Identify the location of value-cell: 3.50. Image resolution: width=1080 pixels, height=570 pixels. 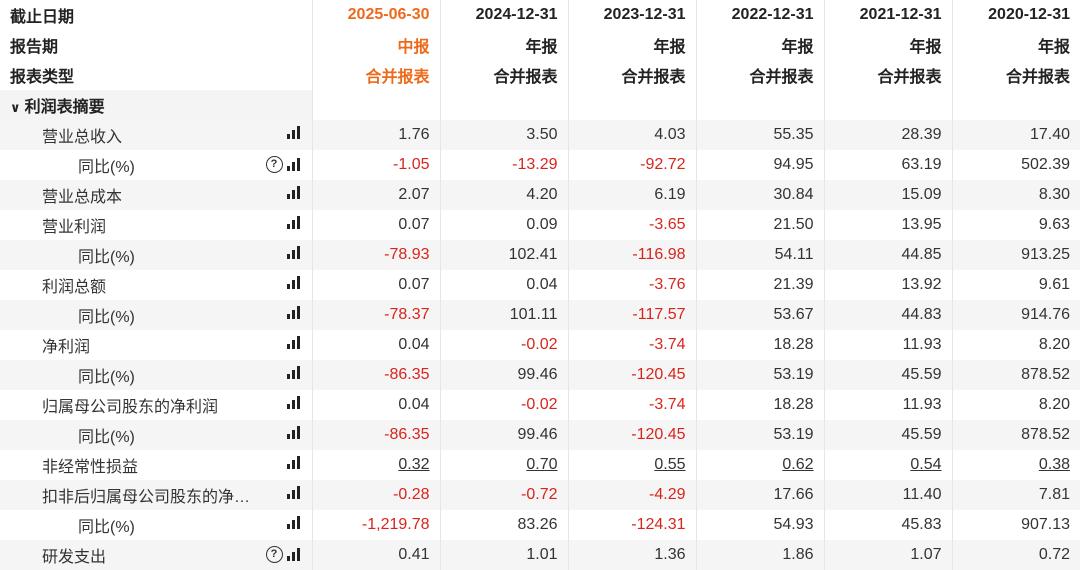
(504, 135).